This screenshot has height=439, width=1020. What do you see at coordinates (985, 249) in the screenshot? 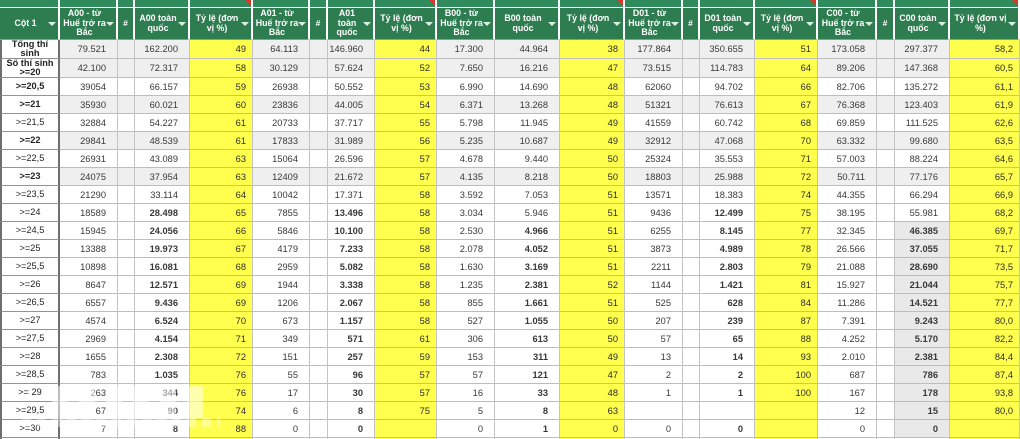
I see `cell-c00_tyle: 71,7` at bounding box center [985, 249].